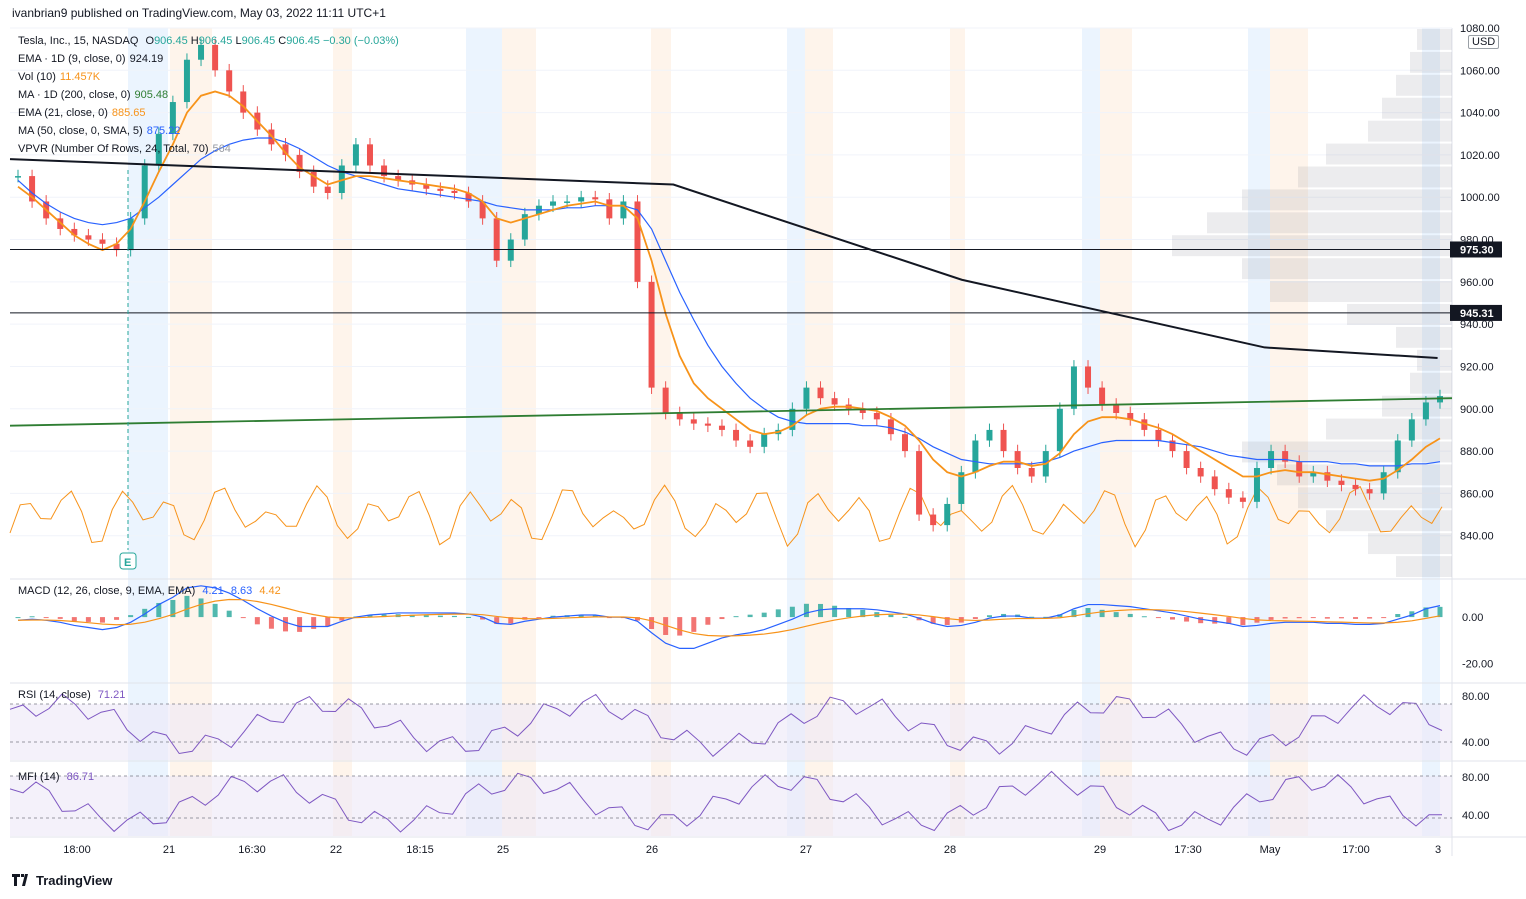  I want to click on legend-indicator-value: 11.457K, so click(80, 77).